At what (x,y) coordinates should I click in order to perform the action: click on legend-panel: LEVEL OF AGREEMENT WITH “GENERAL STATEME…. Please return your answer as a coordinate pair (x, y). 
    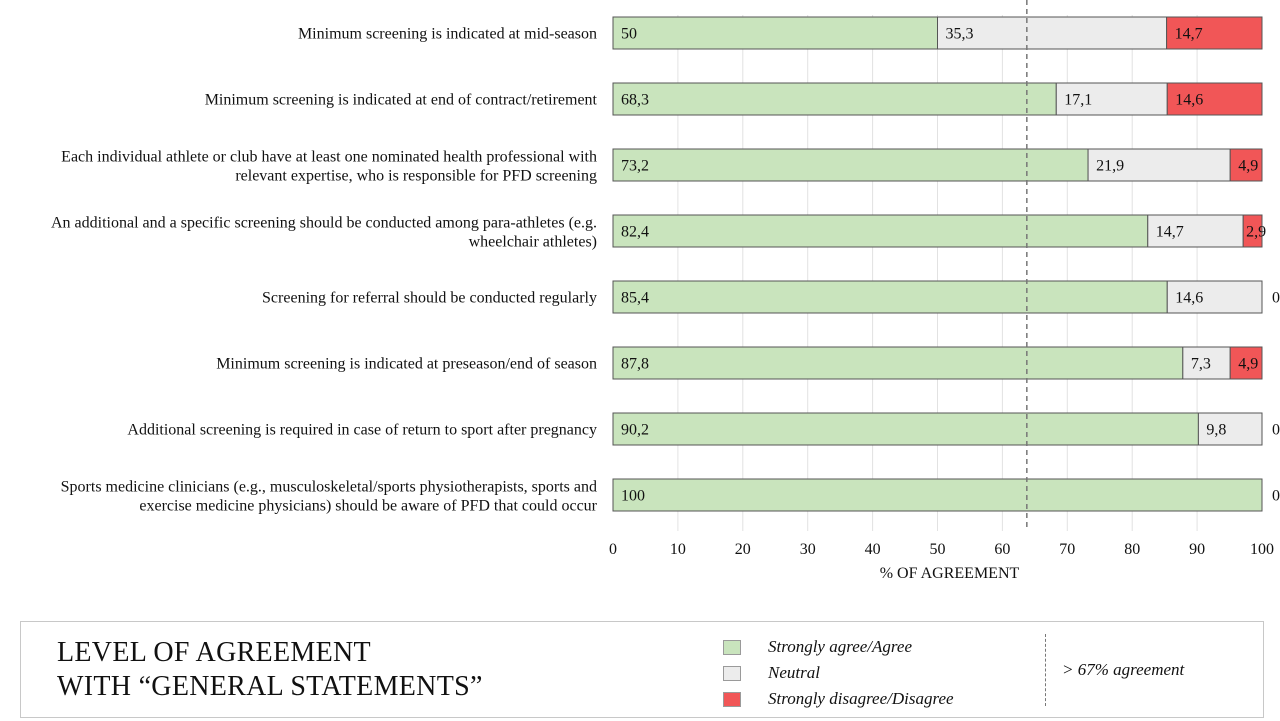
    Looking at the image, I should click on (642, 669).